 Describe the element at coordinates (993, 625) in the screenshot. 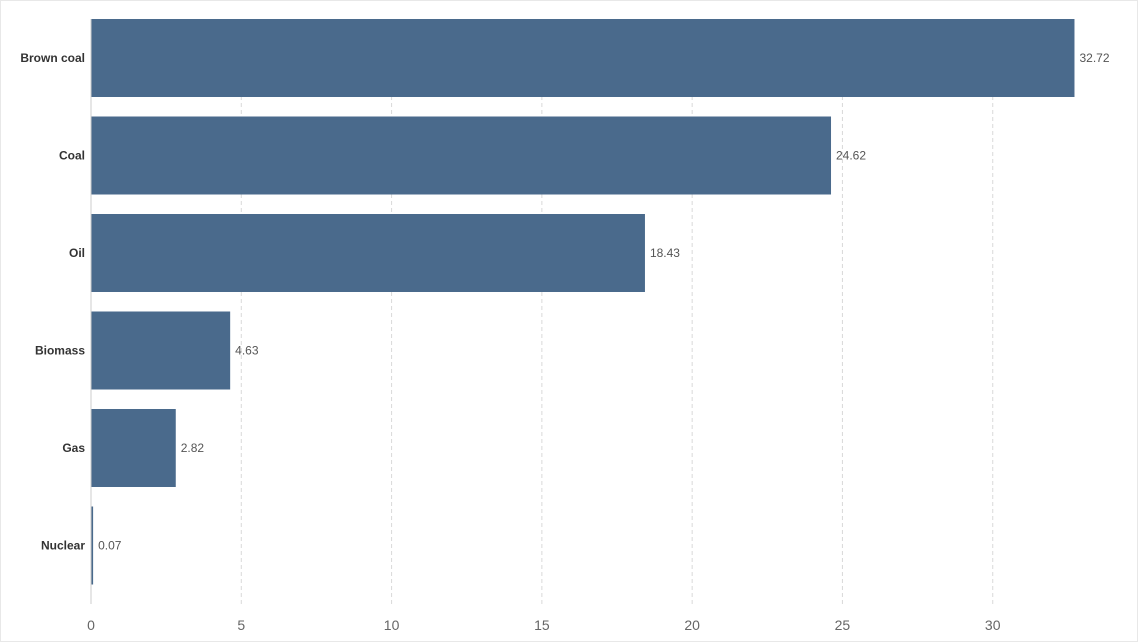

I see `x-tick-label: 30` at that location.